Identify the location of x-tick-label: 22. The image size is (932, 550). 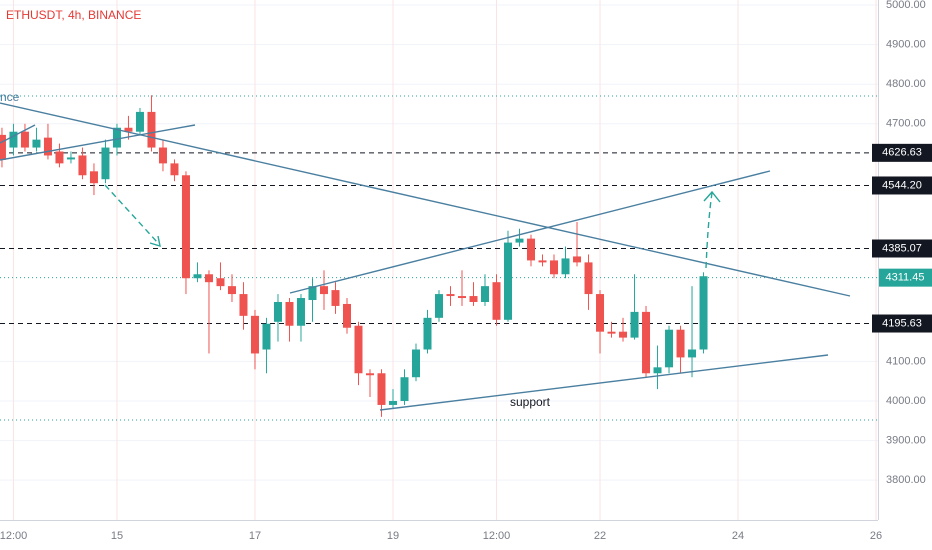
(600, 536).